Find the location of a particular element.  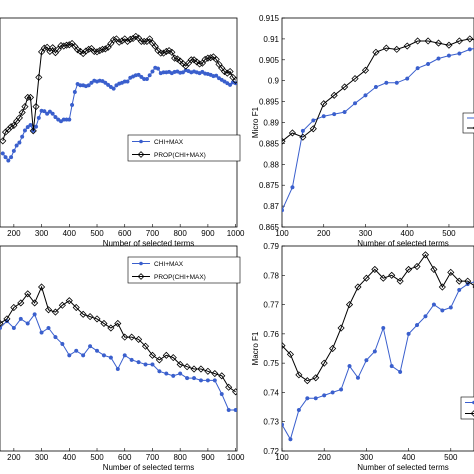

legend-label: PROP(CHI+MAX) is located at coordinates (180, 155).